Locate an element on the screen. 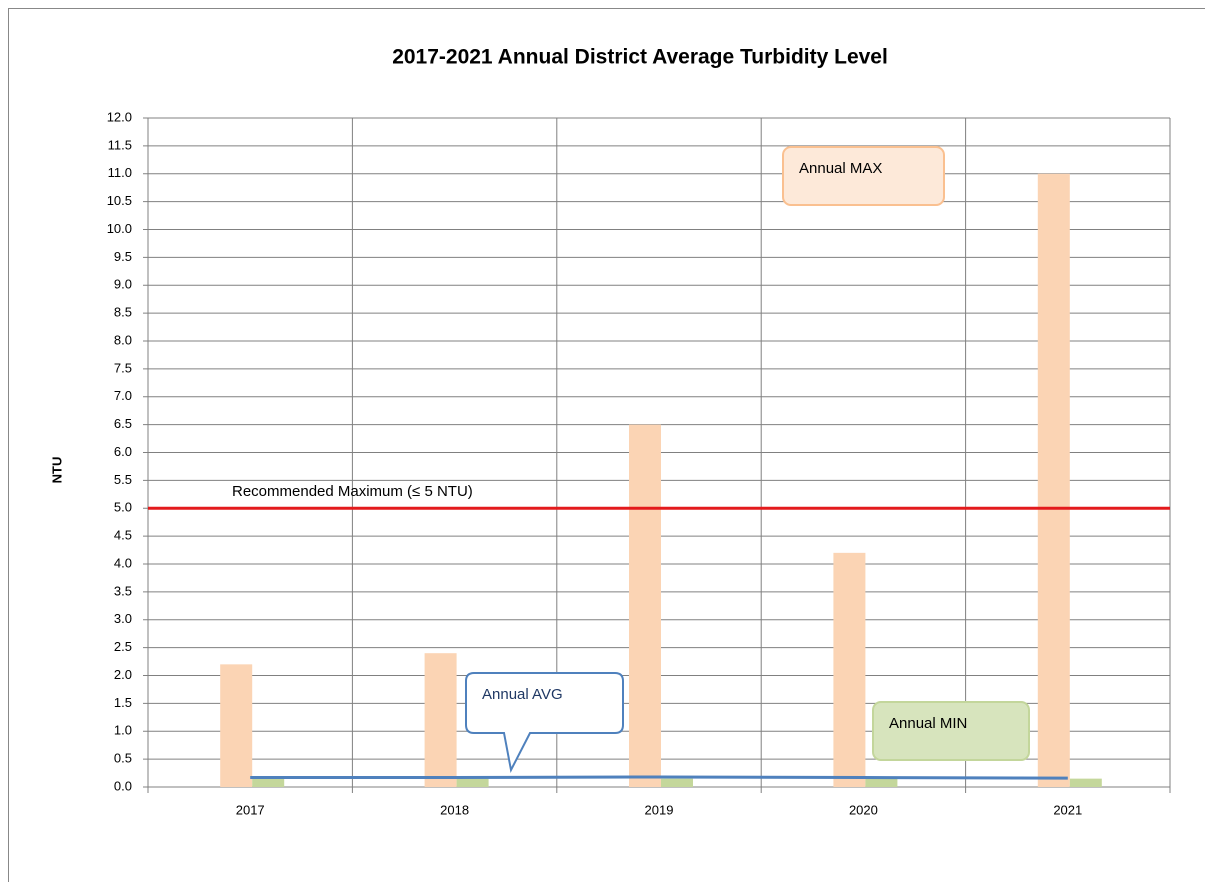 The image size is (1205, 882). x-tick-label: 2018 is located at coordinates (454, 809).